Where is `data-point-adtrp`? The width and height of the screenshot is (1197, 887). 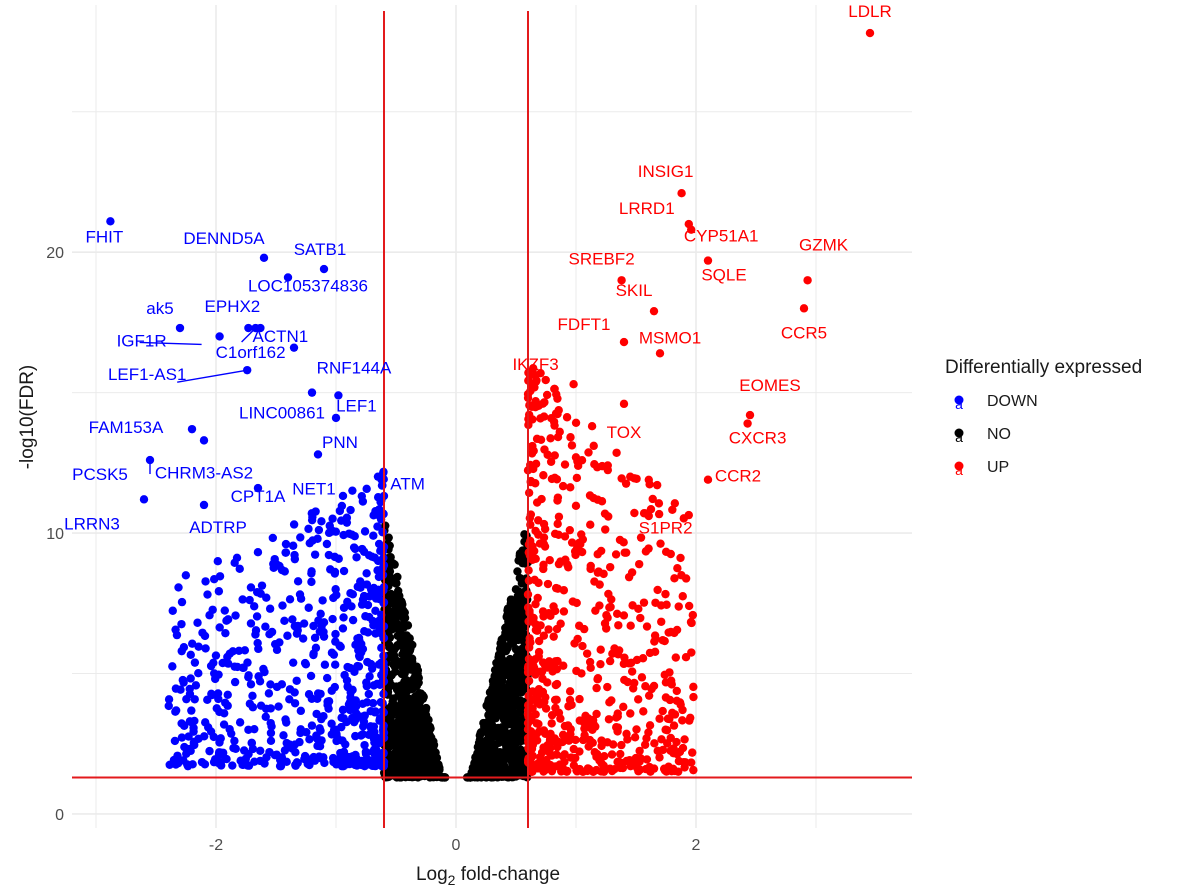 data-point-adtrp is located at coordinates (204, 505).